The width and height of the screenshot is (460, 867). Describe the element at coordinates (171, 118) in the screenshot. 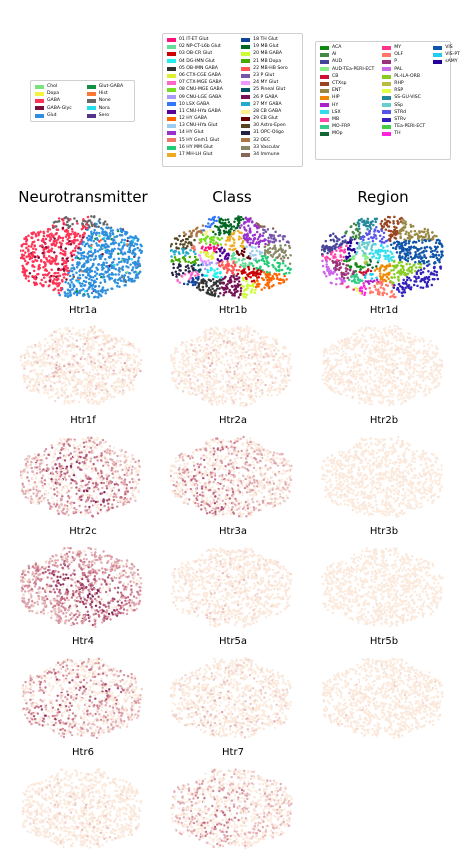

I see `legend-swatch` at that location.